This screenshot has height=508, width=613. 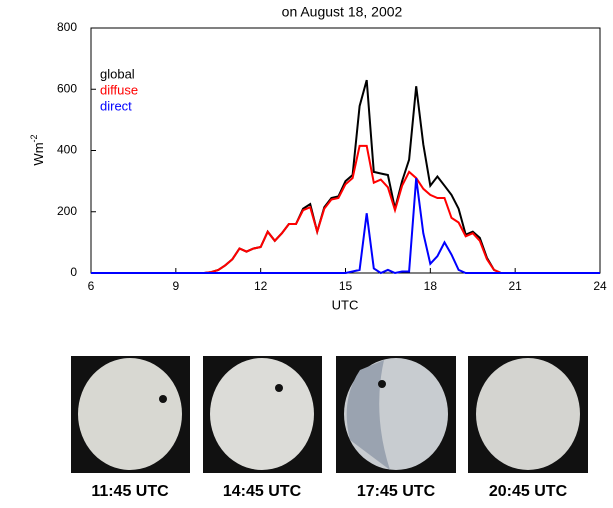 I want to click on y-axis-label-base: Wm, so click(x=38, y=153).